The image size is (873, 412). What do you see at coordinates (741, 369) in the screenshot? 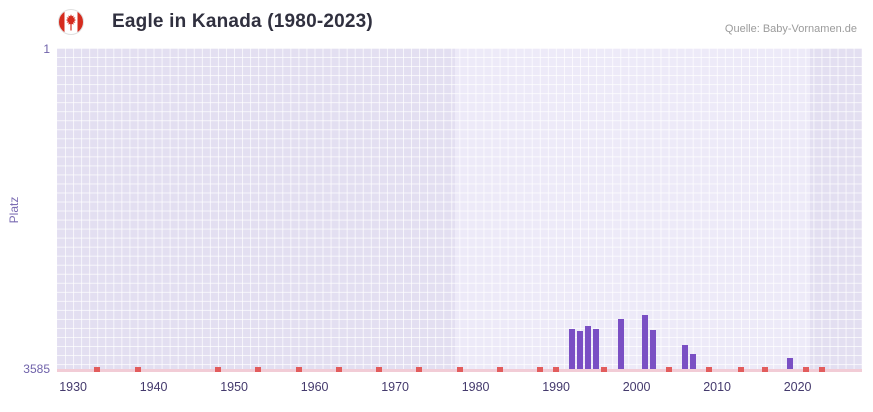
I see `no-rank-marker-2013` at bounding box center [741, 369].